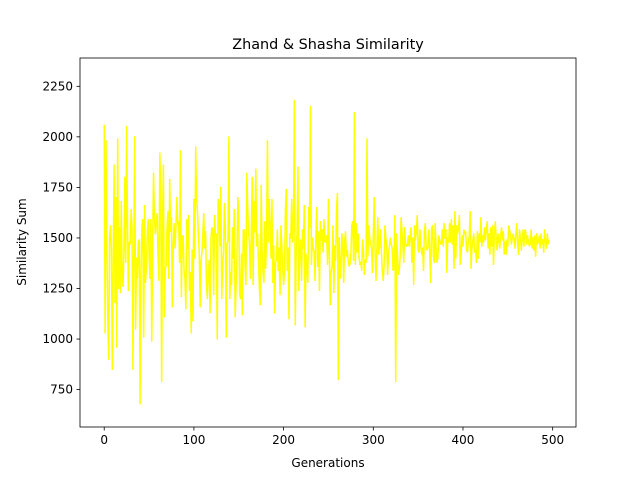 This screenshot has width=640, height=480. What do you see at coordinates (57, 137) in the screenshot?
I see `y-tick-label: 2000` at bounding box center [57, 137].